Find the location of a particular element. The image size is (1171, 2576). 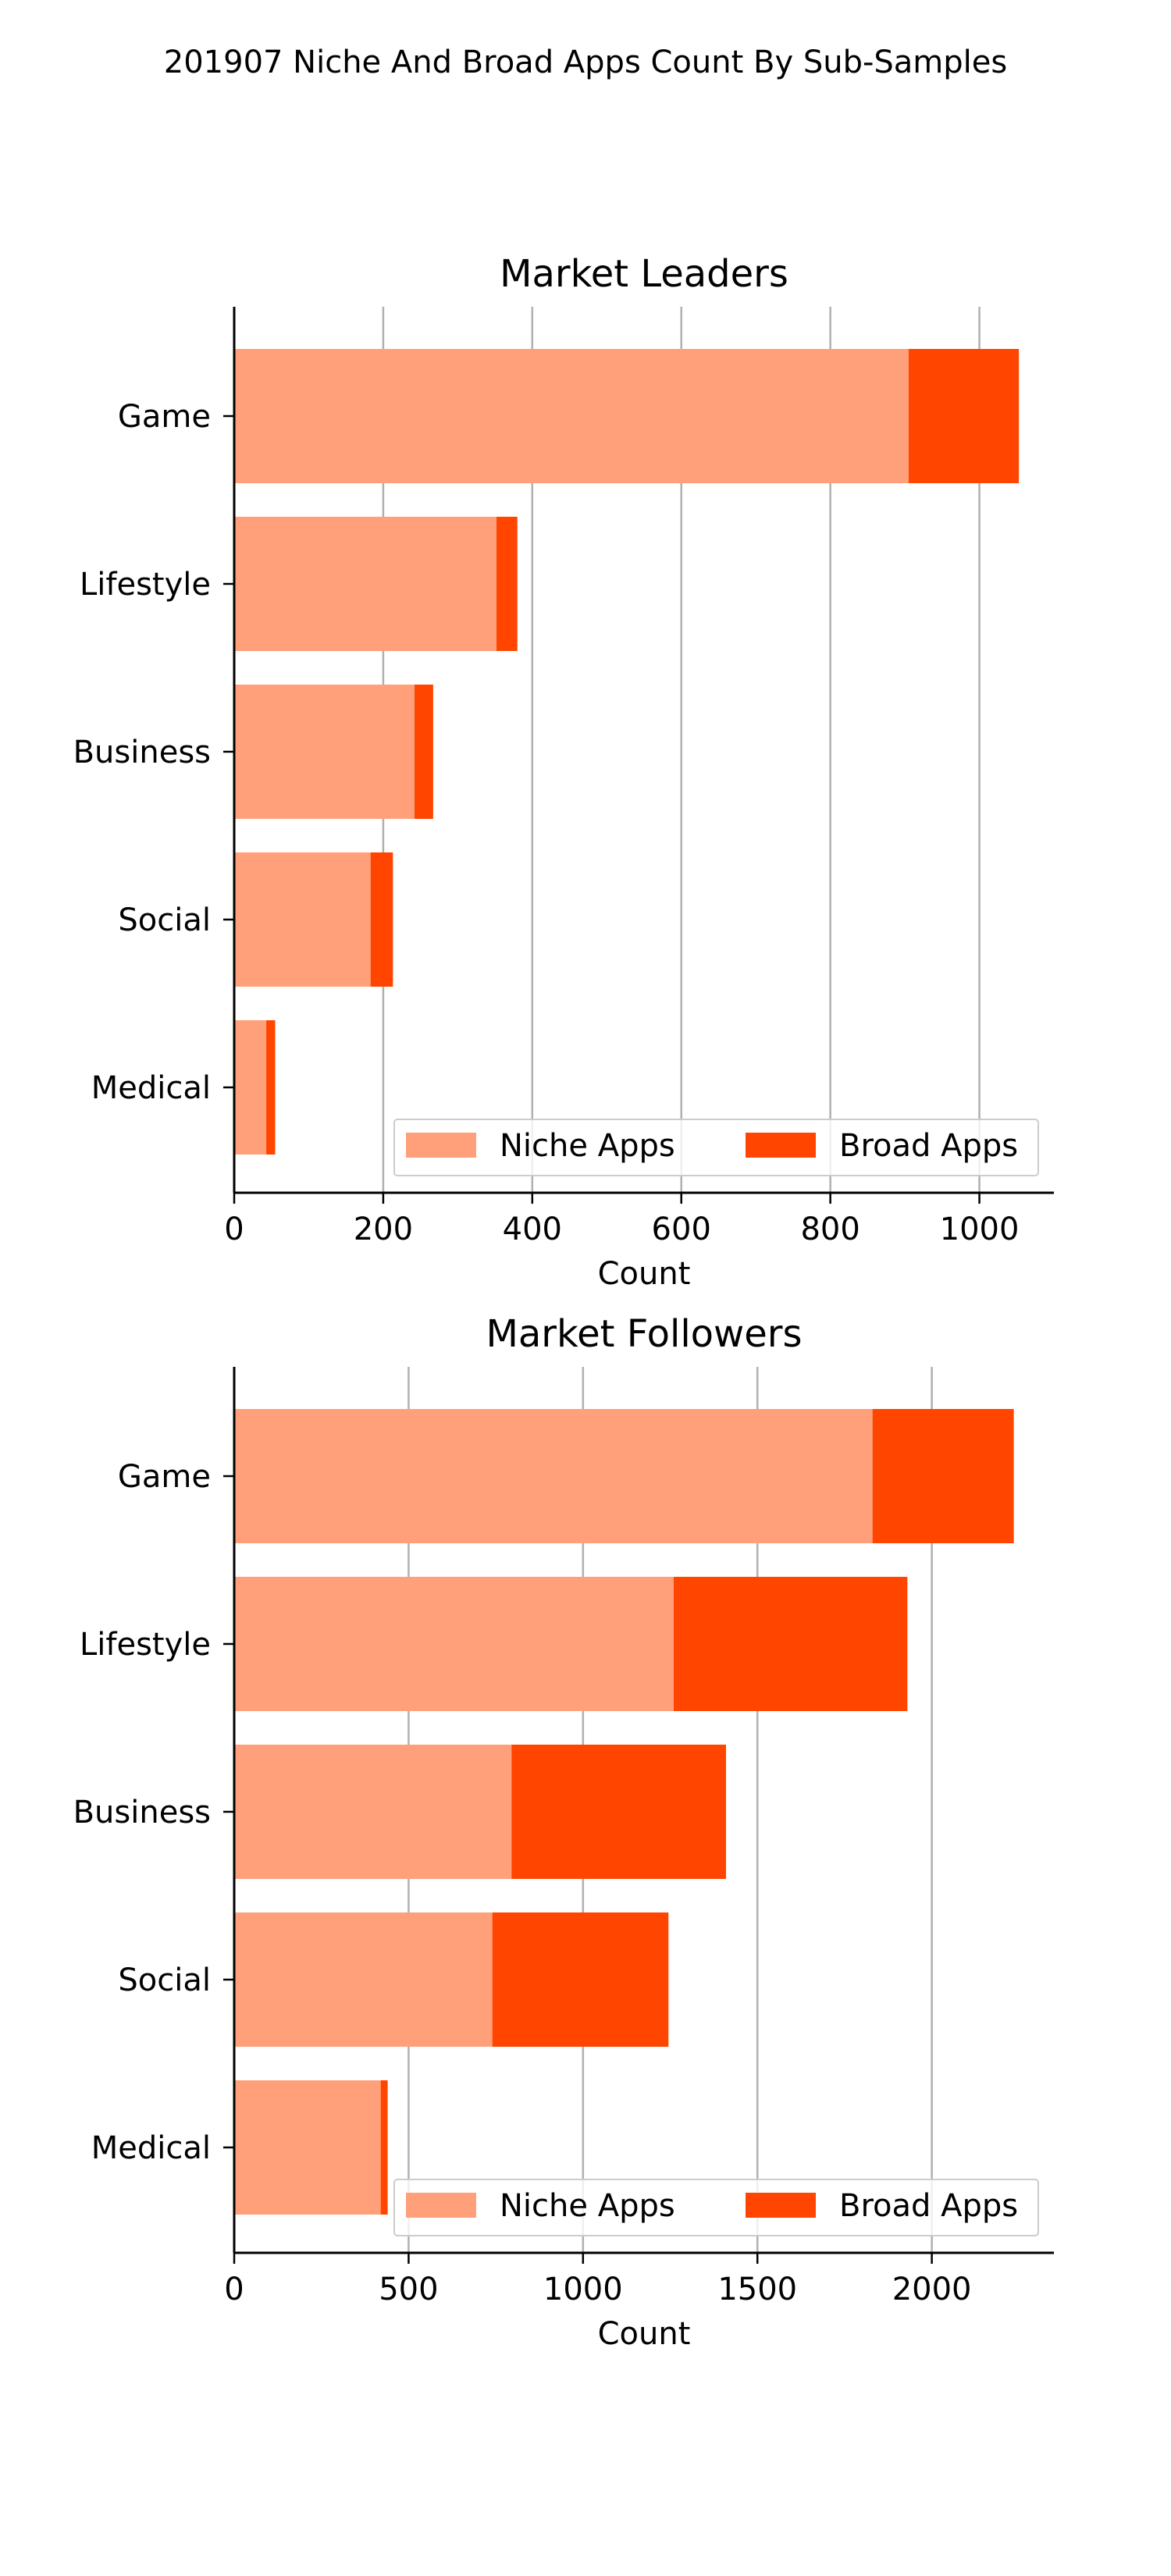

x-tick-label: 200 is located at coordinates (383, 1229).